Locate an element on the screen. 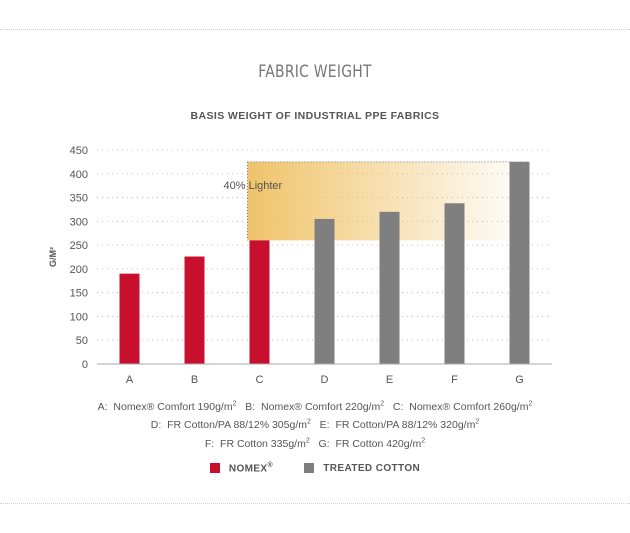  note-c: C: Nomex® Comfort 260g/m2 is located at coordinates (462, 406).